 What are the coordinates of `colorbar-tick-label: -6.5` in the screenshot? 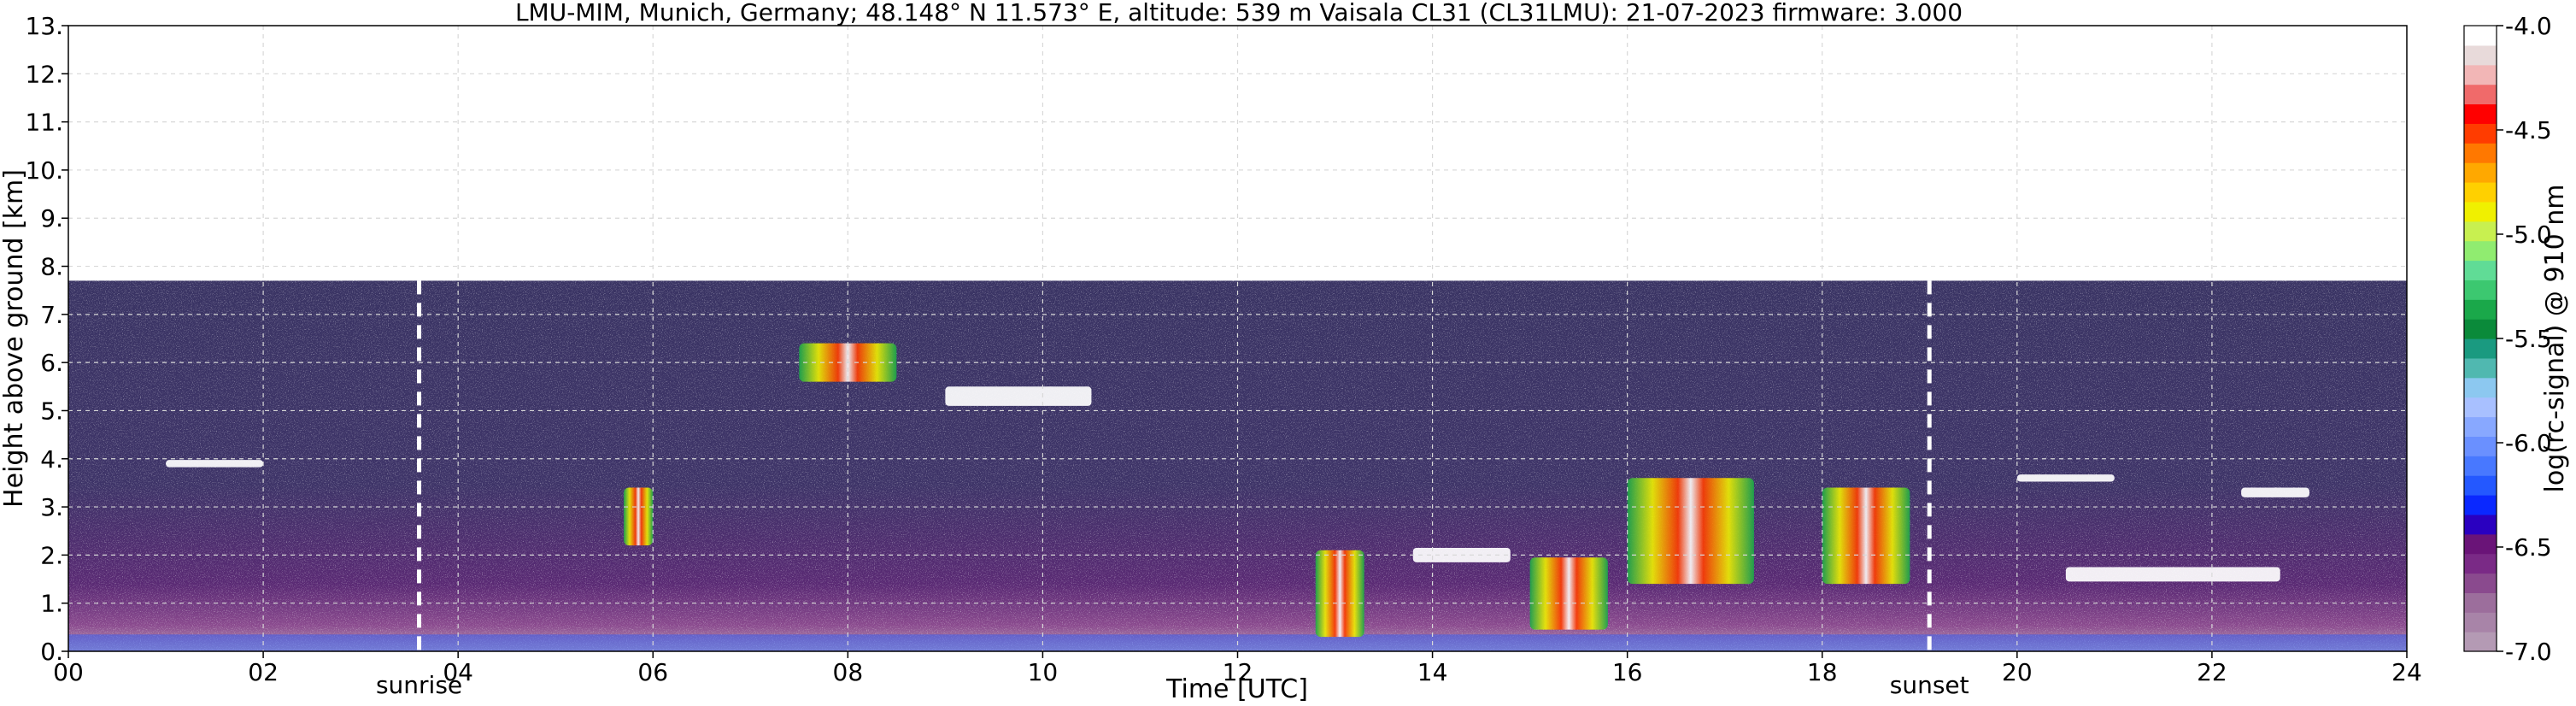 It's located at (2528, 547).